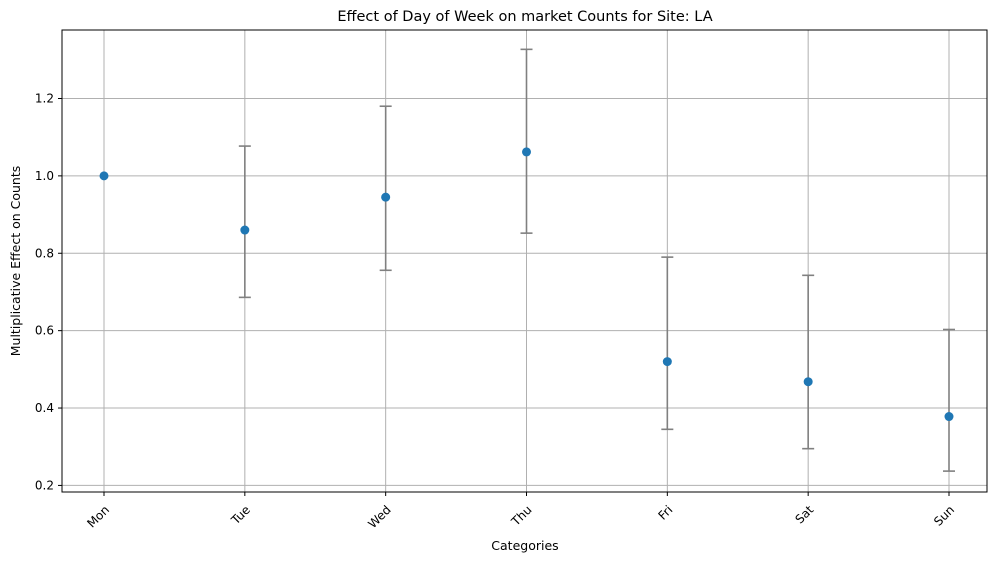 This screenshot has height=562, width=1001. Describe the element at coordinates (665, 513) in the screenshot. I see `x-tick-label: Fri` at that location.